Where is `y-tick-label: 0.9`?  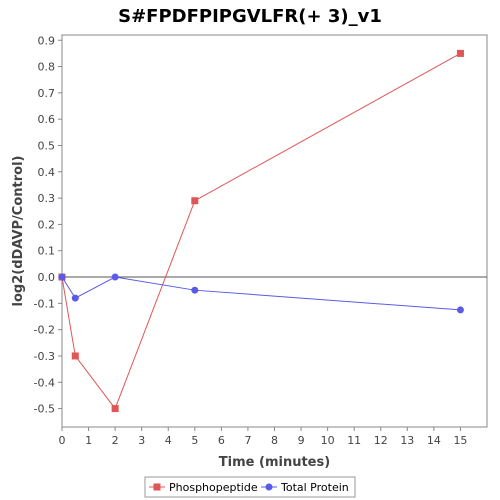
y-tick-label: 0.9 is located at coordinates (47, 40).